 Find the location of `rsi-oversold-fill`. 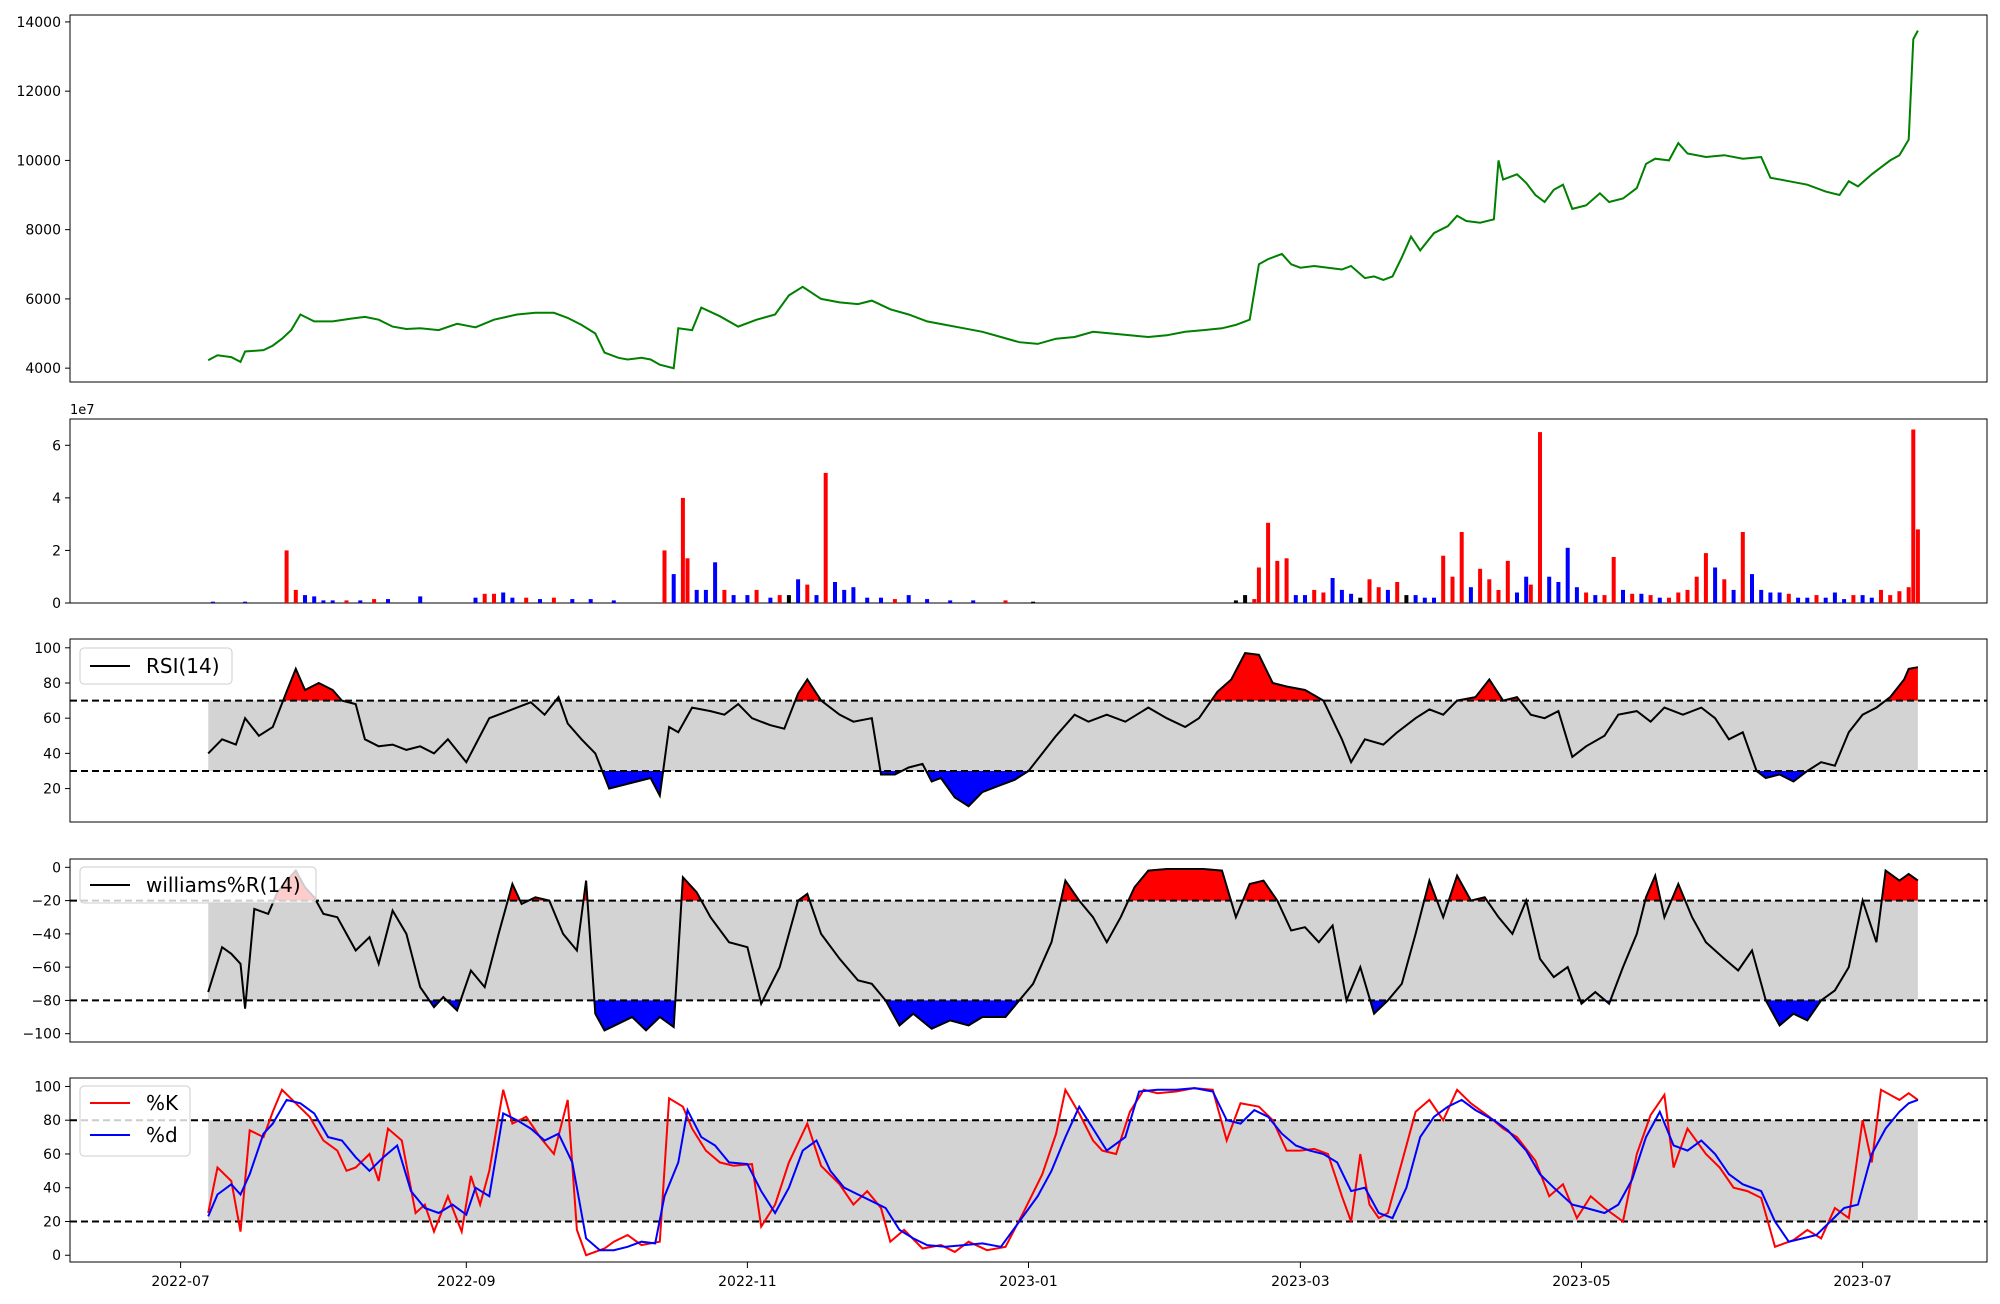

rsi-oversold-fill is located at coordinates (1782, 776).